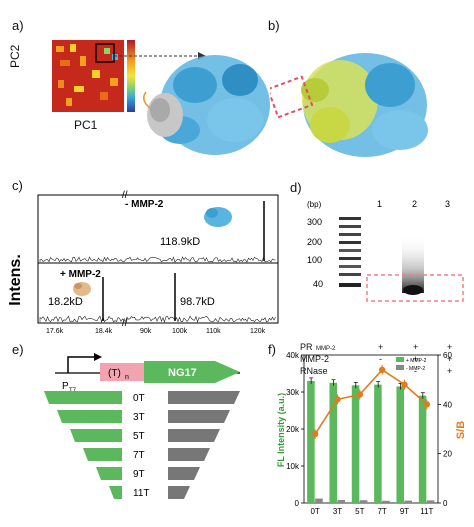 The width and height of the screenshot is (474, 527). What do you see at coordinates (408, 501) in the screenshot?
I see `bar-minus-9T` at bounding box center [408, 501].